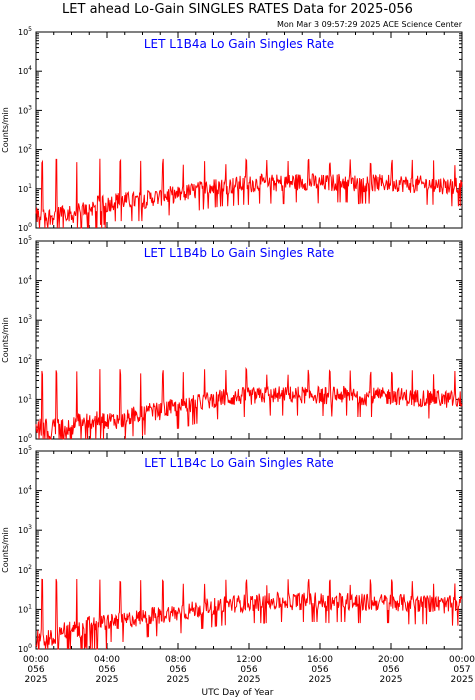  I want to click on x-tick-label-time: 20:00, so click(391, 660).